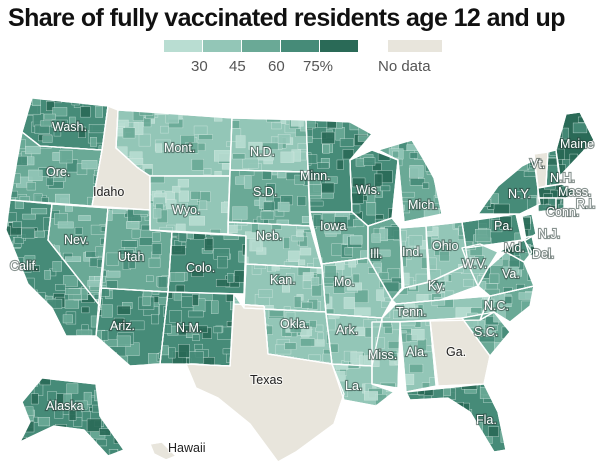 The image size is (600, 476). Describe the element at coordinates (122, 326) in the screenshot. I see `state-label-az: Ariz.` at that location.